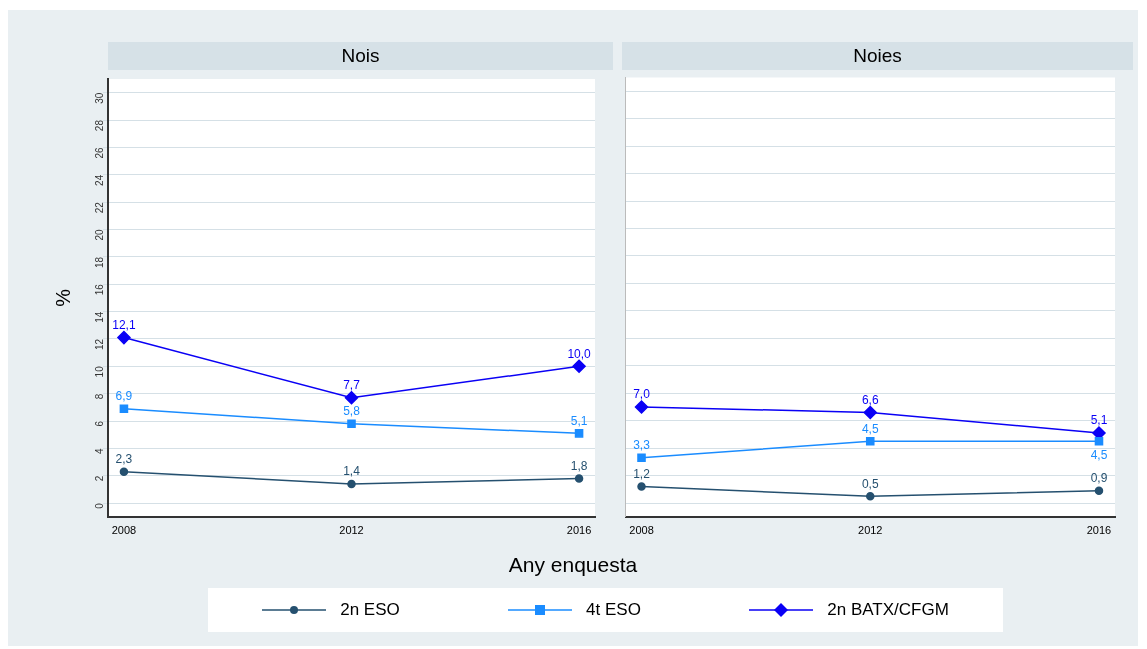 Image resolution: width=1147 pixels, height=649 pixels. What do you see at coordinates (124, 396) in the screenshot?
I see `data-label: 6,9` at bounding box center [124, 396].